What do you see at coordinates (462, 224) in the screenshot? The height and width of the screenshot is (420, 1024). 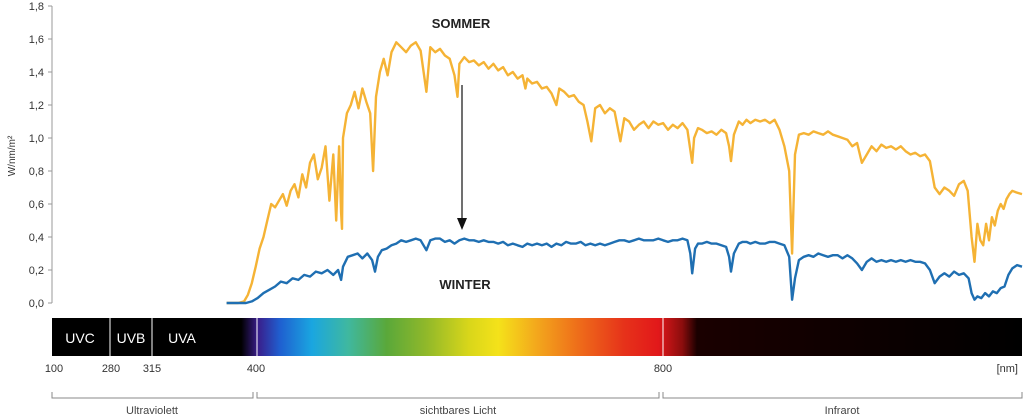 I see `arrow-head` at bounding box center [462, 224].